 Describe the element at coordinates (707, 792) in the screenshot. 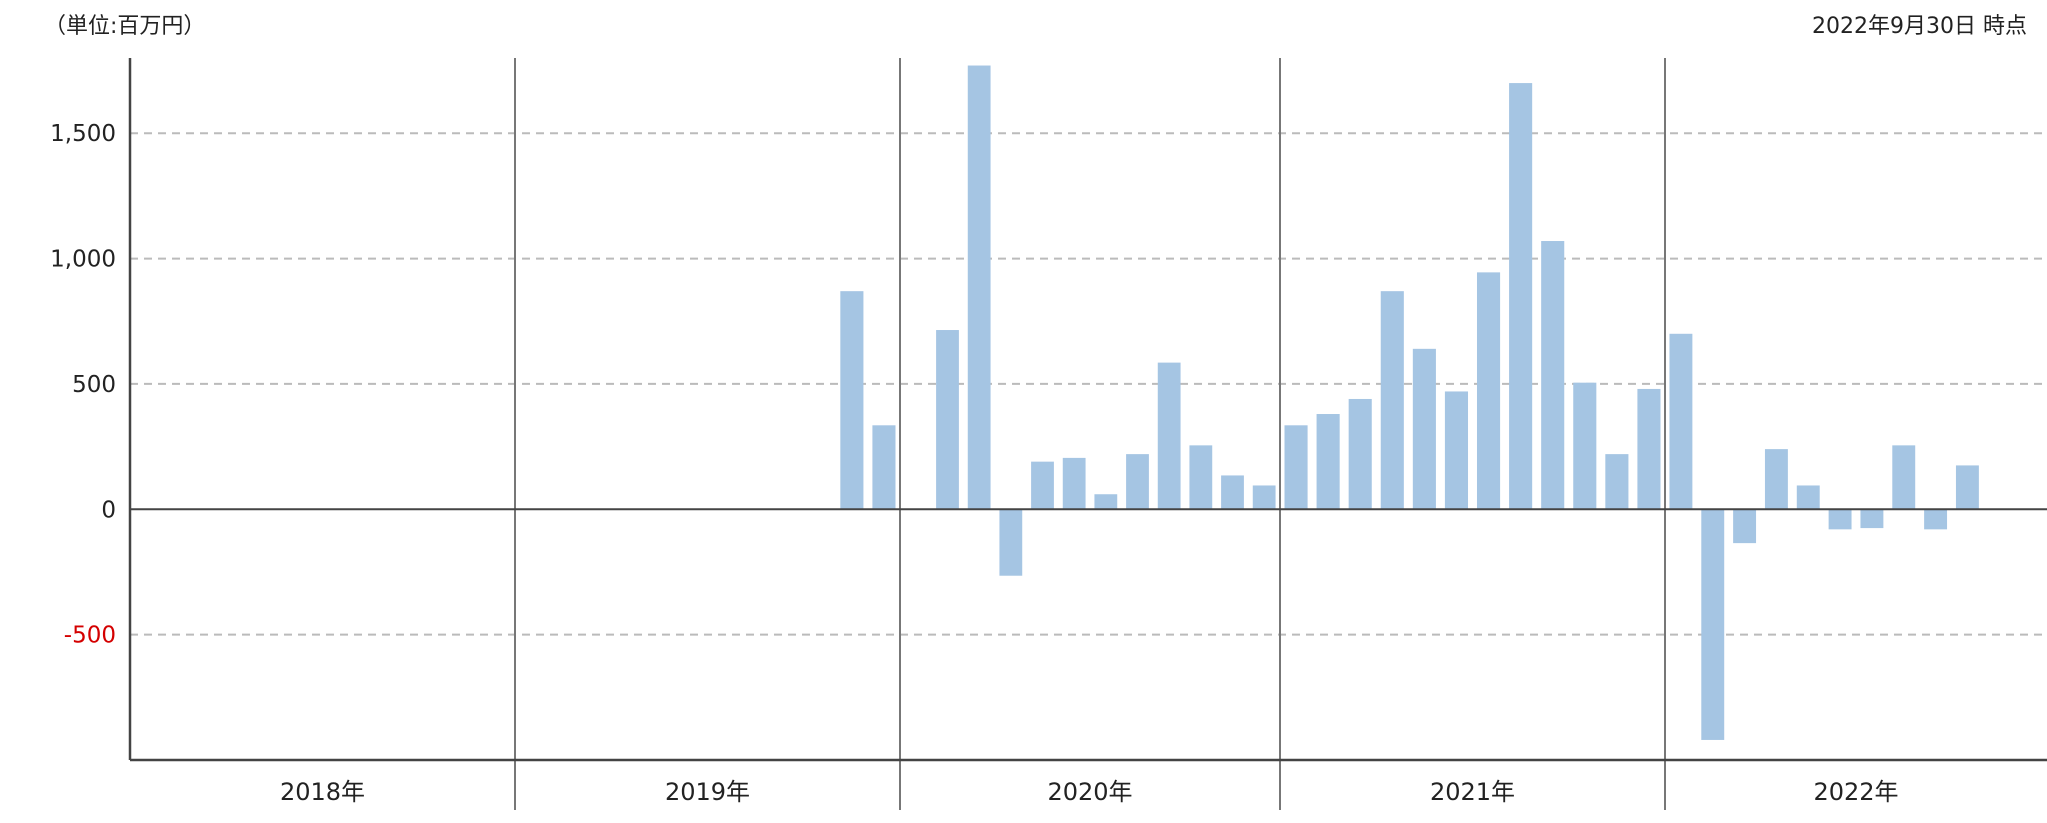

I see `x-tick-label: 2019年` at that location.